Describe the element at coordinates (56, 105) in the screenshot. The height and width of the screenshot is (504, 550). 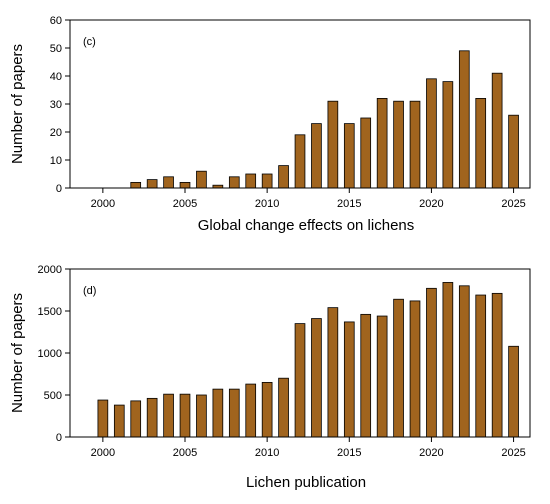
I see `y-tick-label: 30` at that location.